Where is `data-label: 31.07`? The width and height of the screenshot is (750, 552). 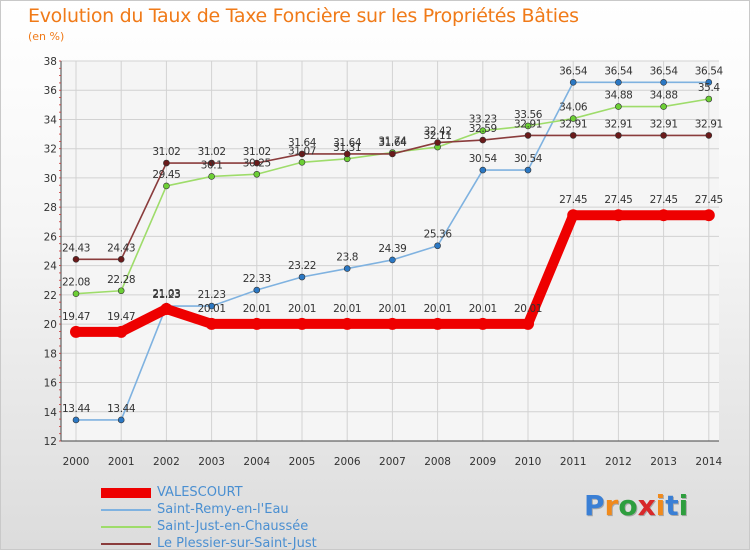 data-label: 31.07 is located at coordinates (302, 151).